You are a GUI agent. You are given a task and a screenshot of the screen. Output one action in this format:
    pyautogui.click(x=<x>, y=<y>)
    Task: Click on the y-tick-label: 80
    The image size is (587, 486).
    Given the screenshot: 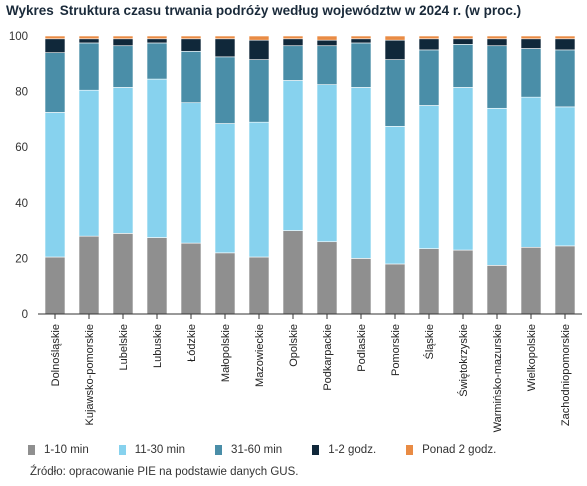 What is the action you would take?
    pyautogui.click(x=21, y=93)
    